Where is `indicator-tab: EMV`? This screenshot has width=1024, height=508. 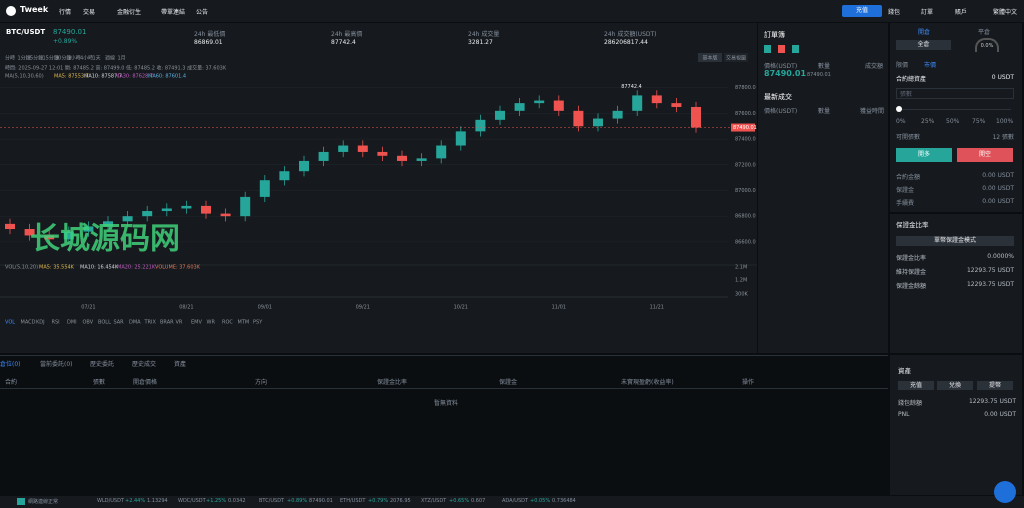
indicator-tab: EMV is located at coordinates (196, 323).